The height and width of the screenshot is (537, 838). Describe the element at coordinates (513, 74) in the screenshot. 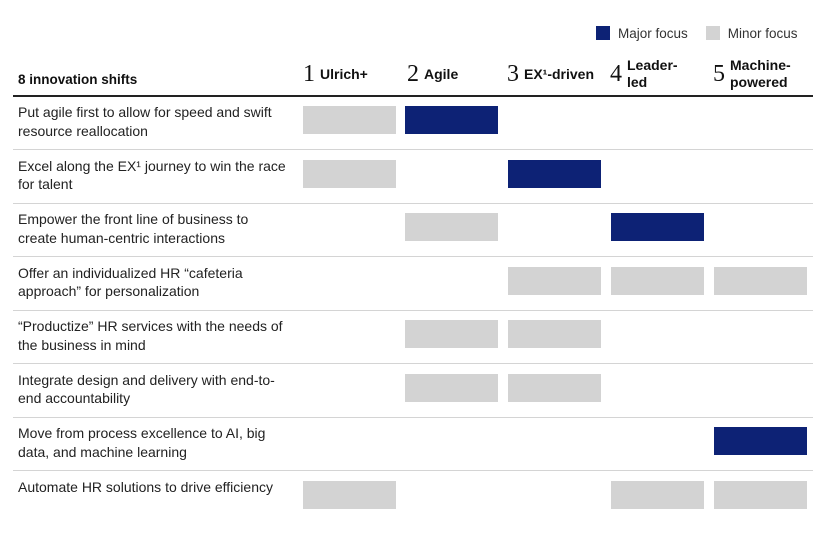

I see `column-number: 3` at that location.